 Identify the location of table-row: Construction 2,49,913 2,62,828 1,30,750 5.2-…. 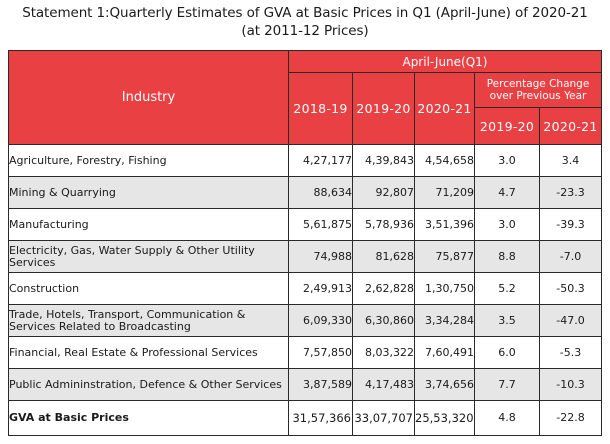
(305, 288).